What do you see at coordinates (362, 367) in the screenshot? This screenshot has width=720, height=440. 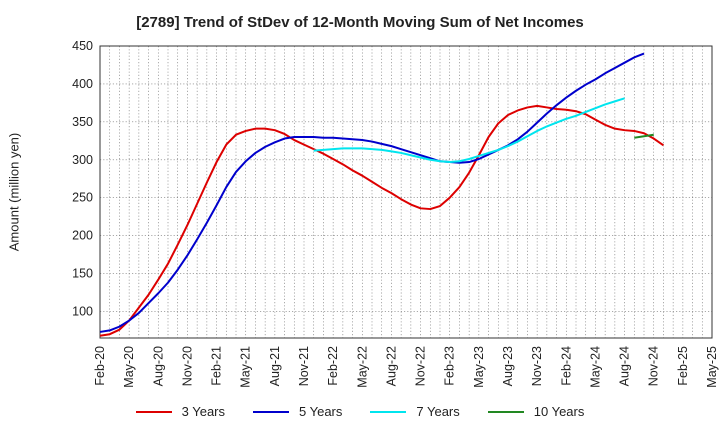 I see `x-tick-label: May-22` at bounding box center [362, 367].